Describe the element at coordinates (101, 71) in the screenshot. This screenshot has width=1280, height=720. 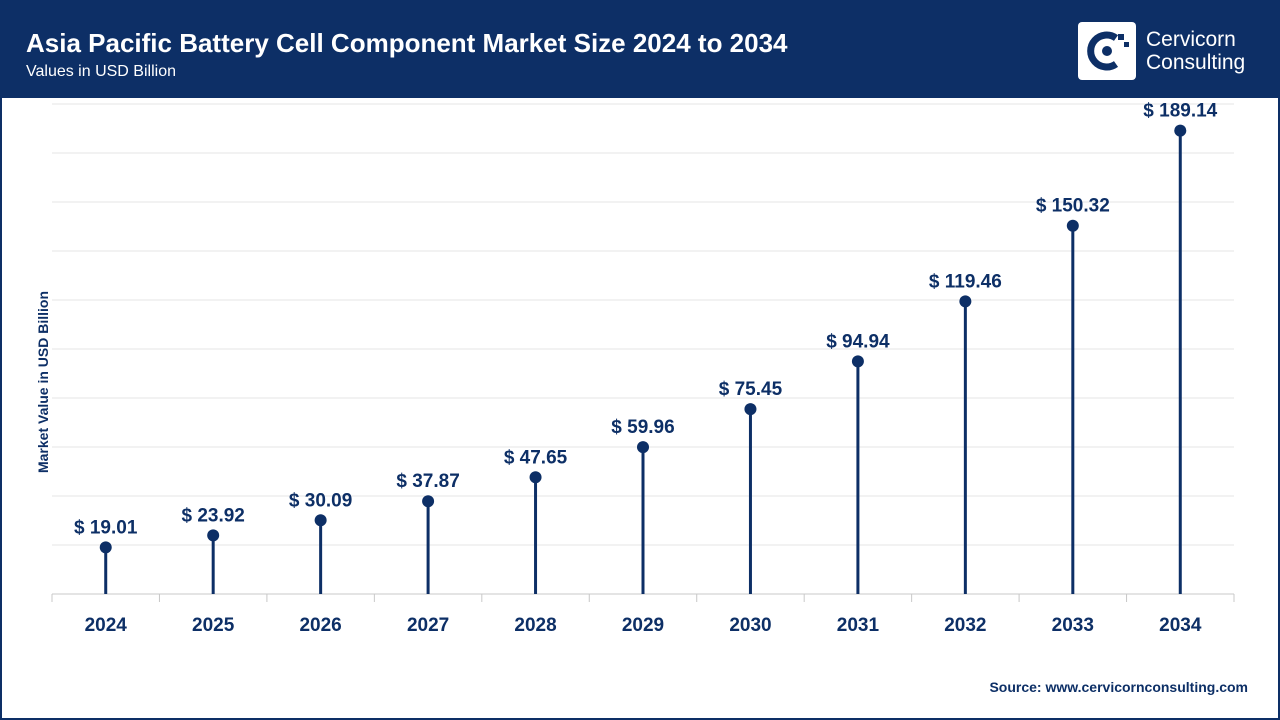
I see `chart-subtitle: Values in USD Billion` at that location.